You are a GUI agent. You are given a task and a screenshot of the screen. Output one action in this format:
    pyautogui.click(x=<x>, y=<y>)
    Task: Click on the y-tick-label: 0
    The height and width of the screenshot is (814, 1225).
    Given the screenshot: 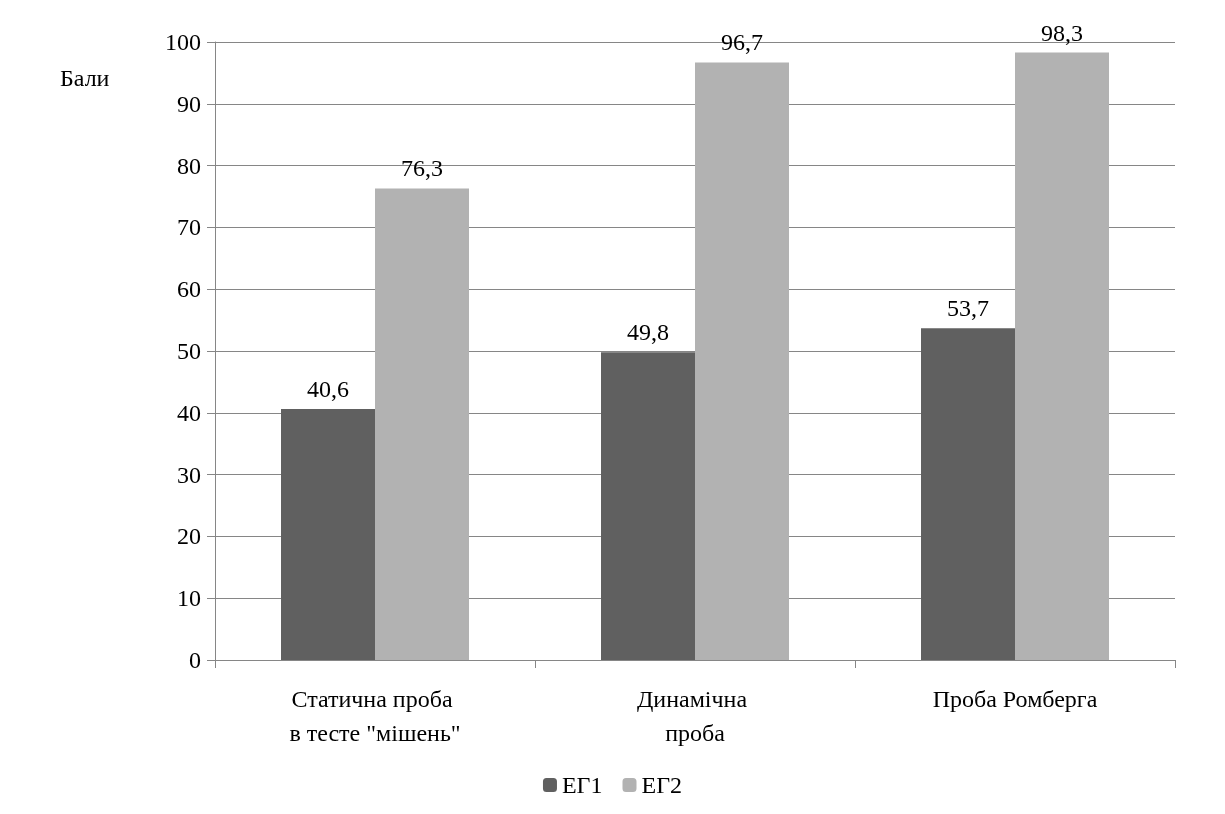 What is the action you would take?
    pyautogui.click(x=195, y=660)
    